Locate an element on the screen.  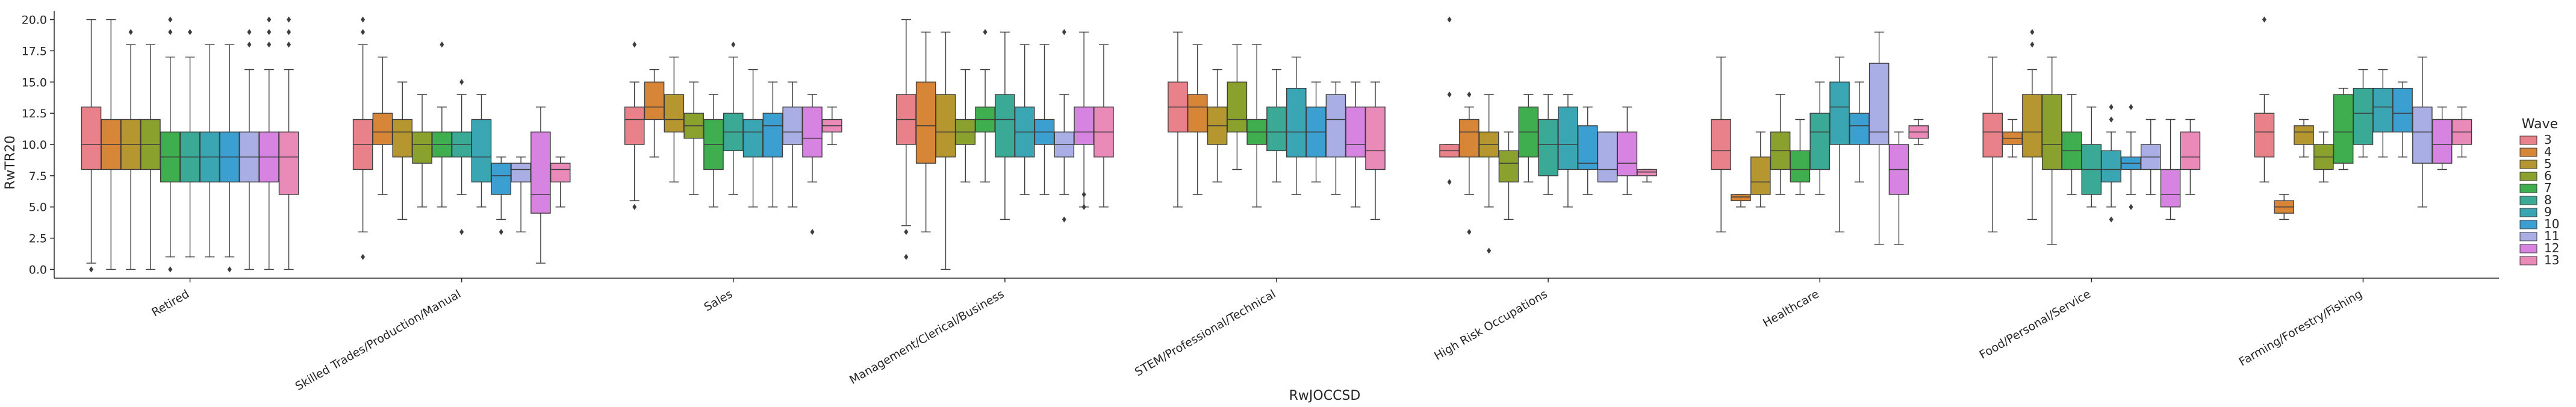
x-tick-label: High Risk Occupations is located at coordinates (1491, 325).